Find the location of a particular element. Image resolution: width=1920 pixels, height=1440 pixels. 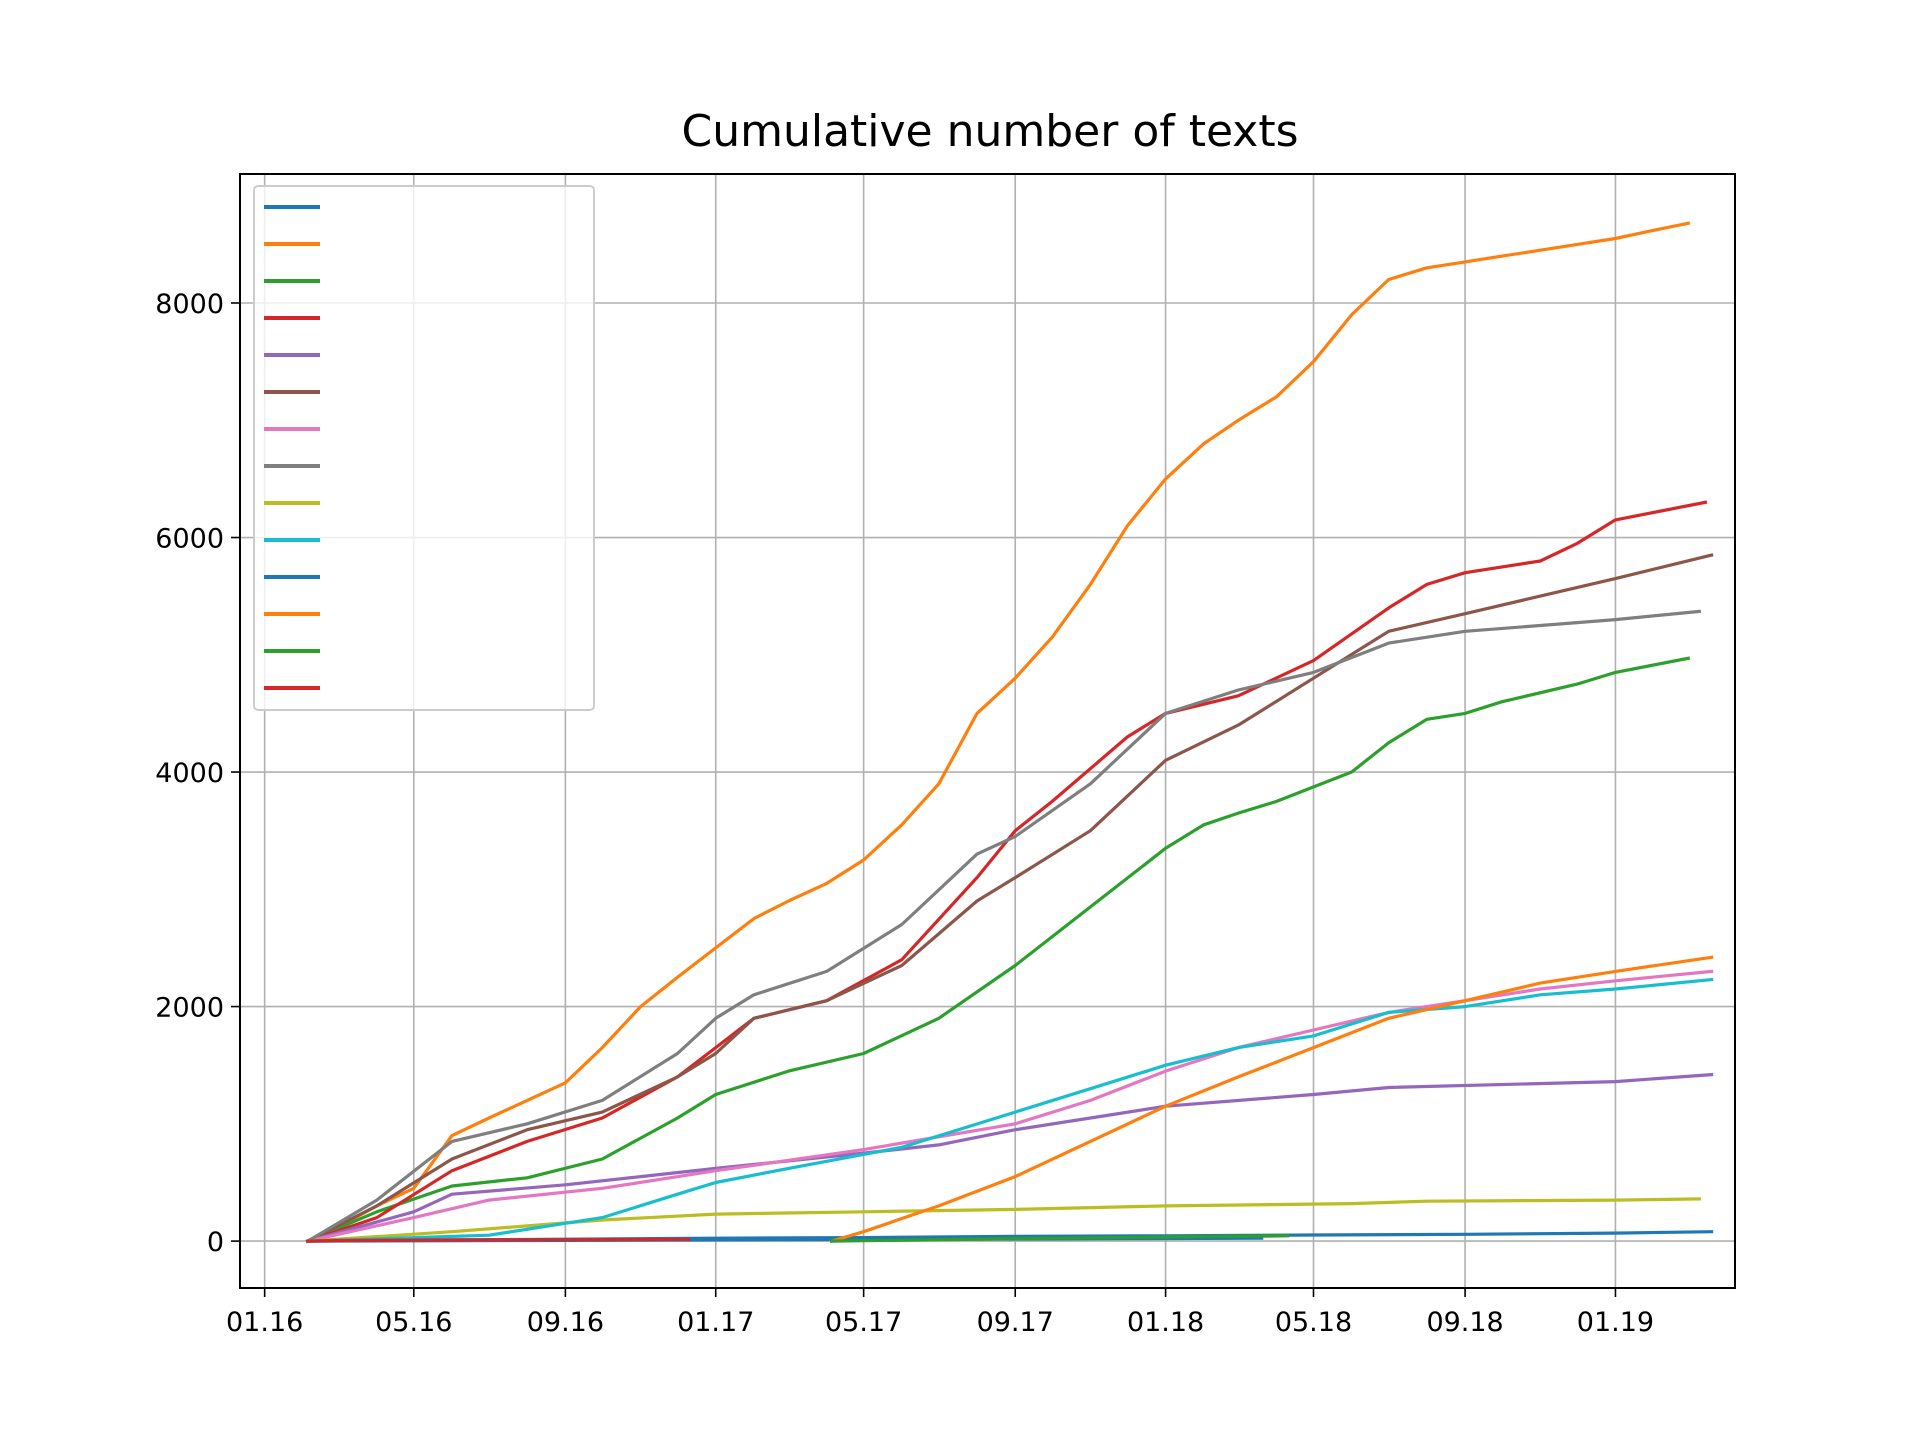

x-tick-label: 01.18 is located at coordinates (1165, 1322).